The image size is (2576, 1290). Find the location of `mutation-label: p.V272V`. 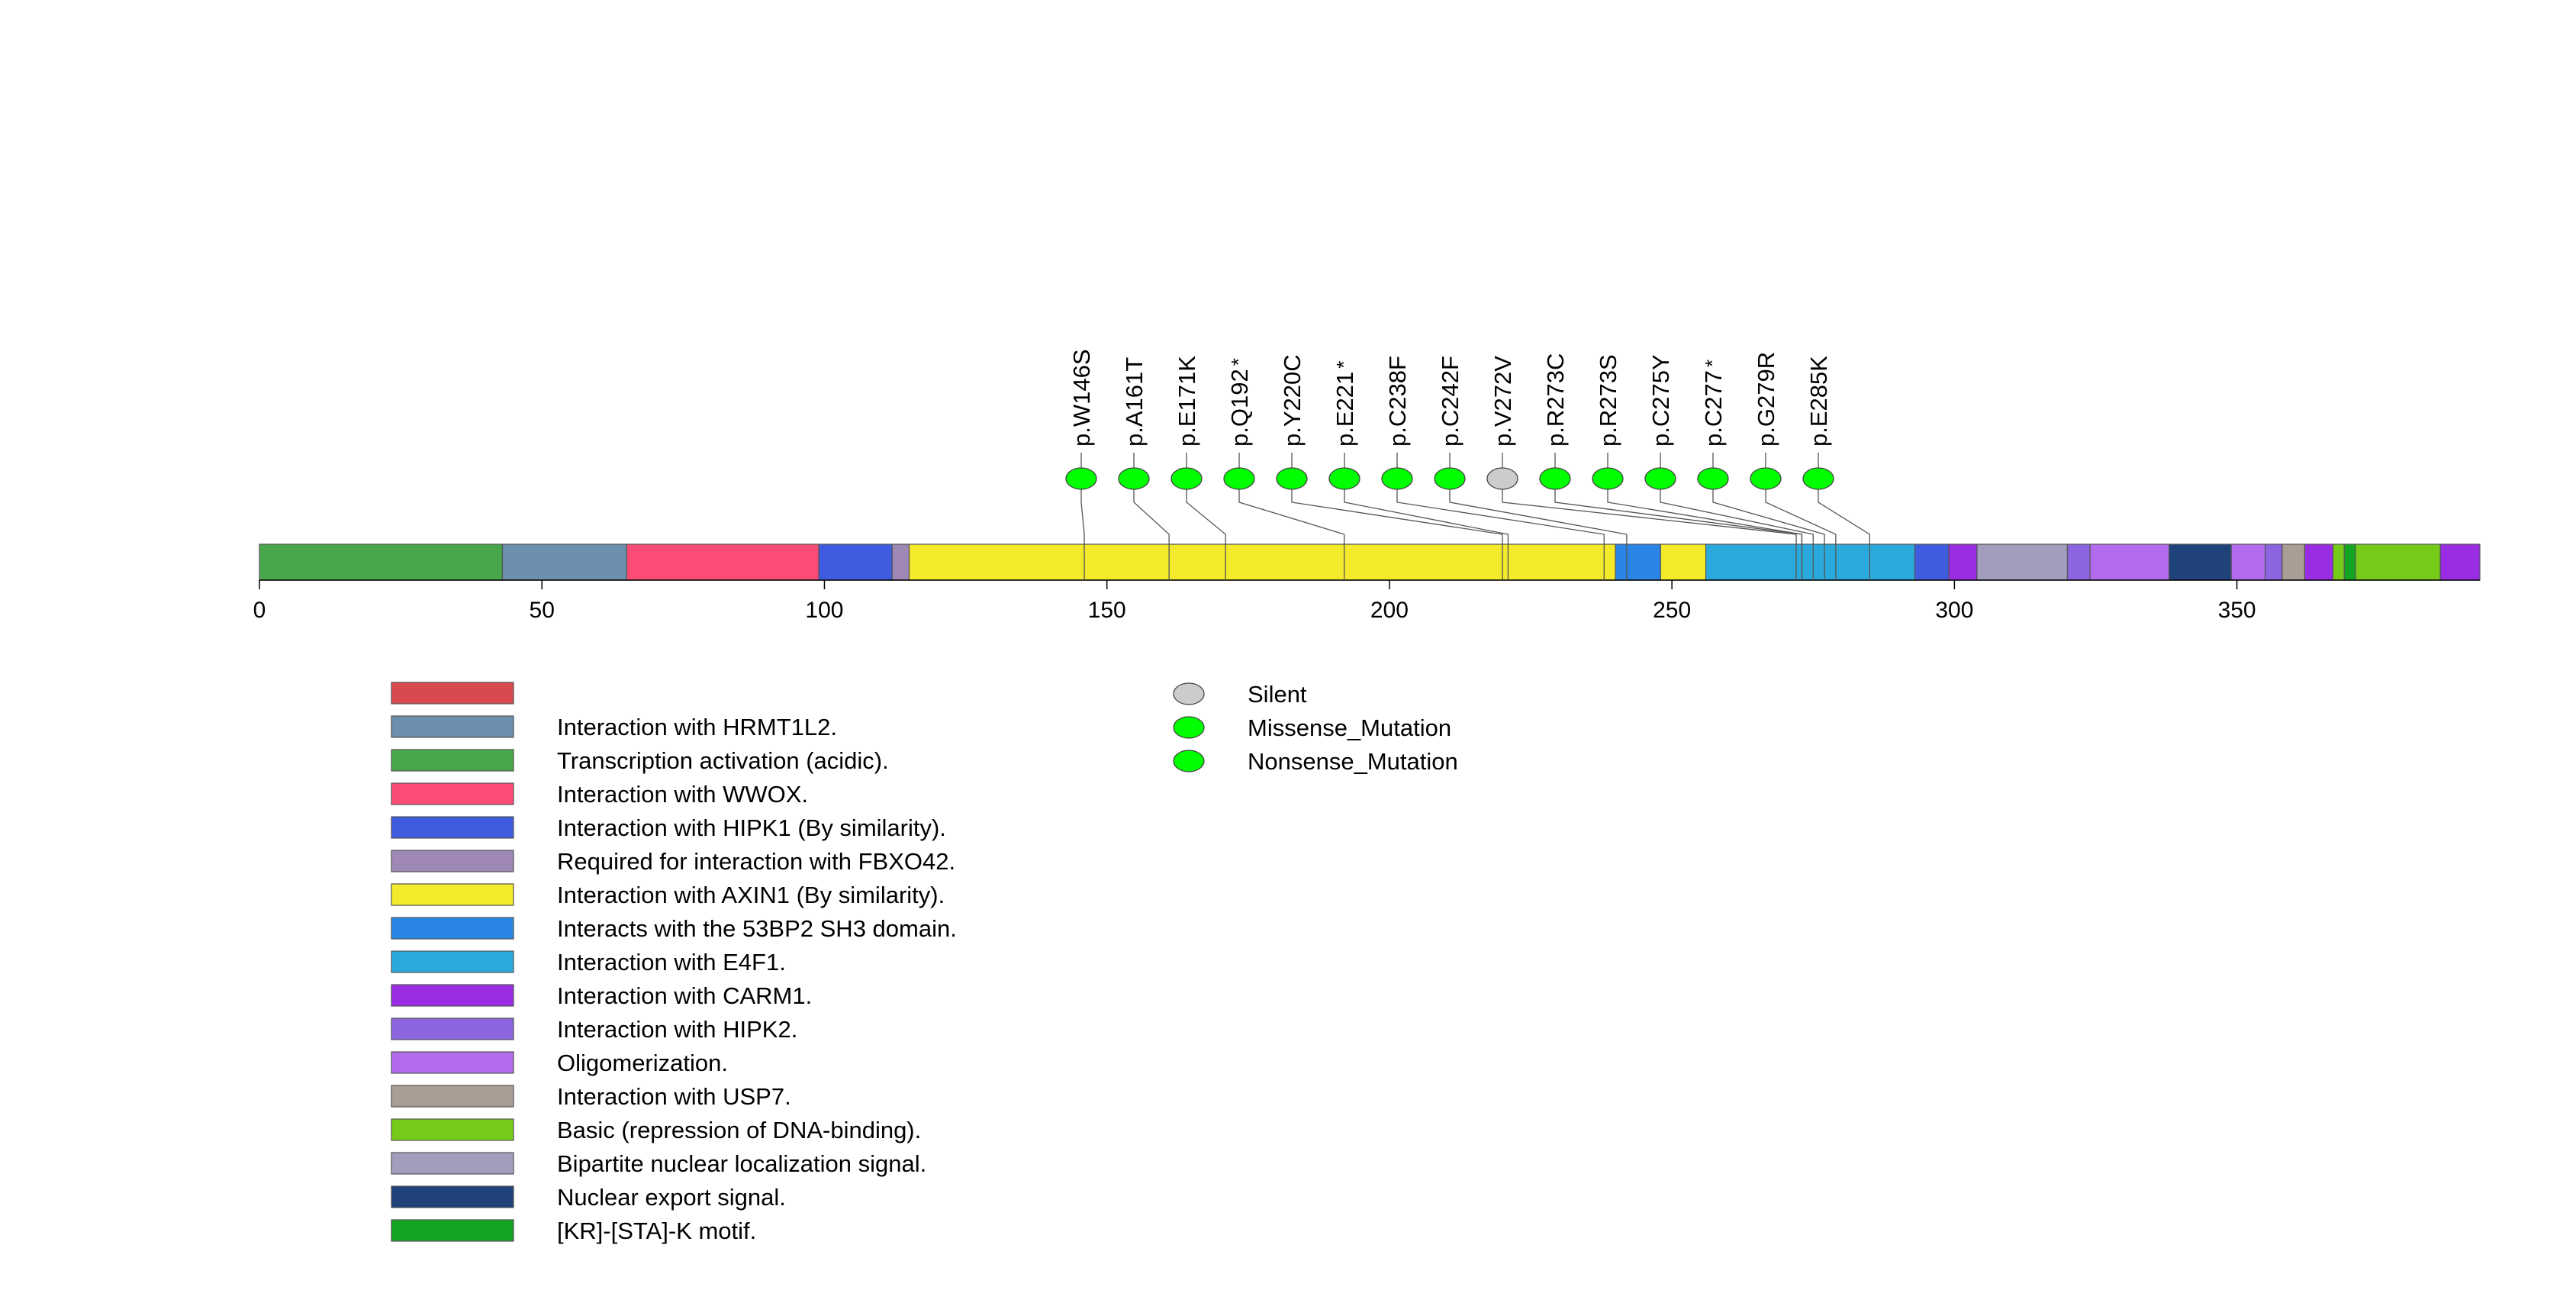

mutation-label: p.V272V is located at coordinates (1502, 401).